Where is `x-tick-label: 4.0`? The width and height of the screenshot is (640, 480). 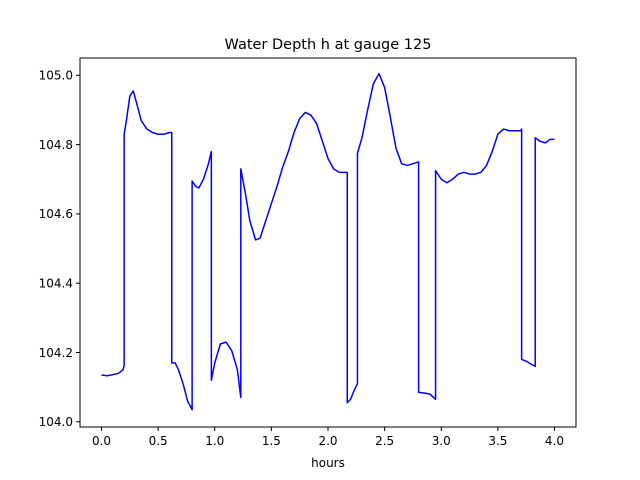
x-tick-label: 4.0 is located at coordinates (554, 441).